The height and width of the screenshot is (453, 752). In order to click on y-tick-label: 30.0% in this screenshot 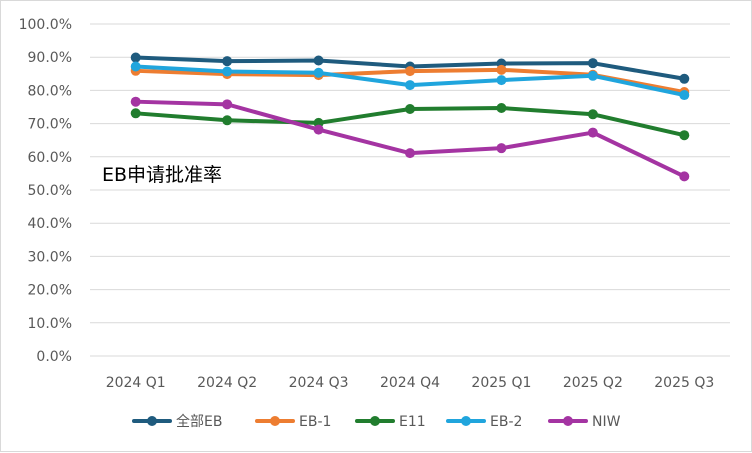, I will do `click(50, 257)`.